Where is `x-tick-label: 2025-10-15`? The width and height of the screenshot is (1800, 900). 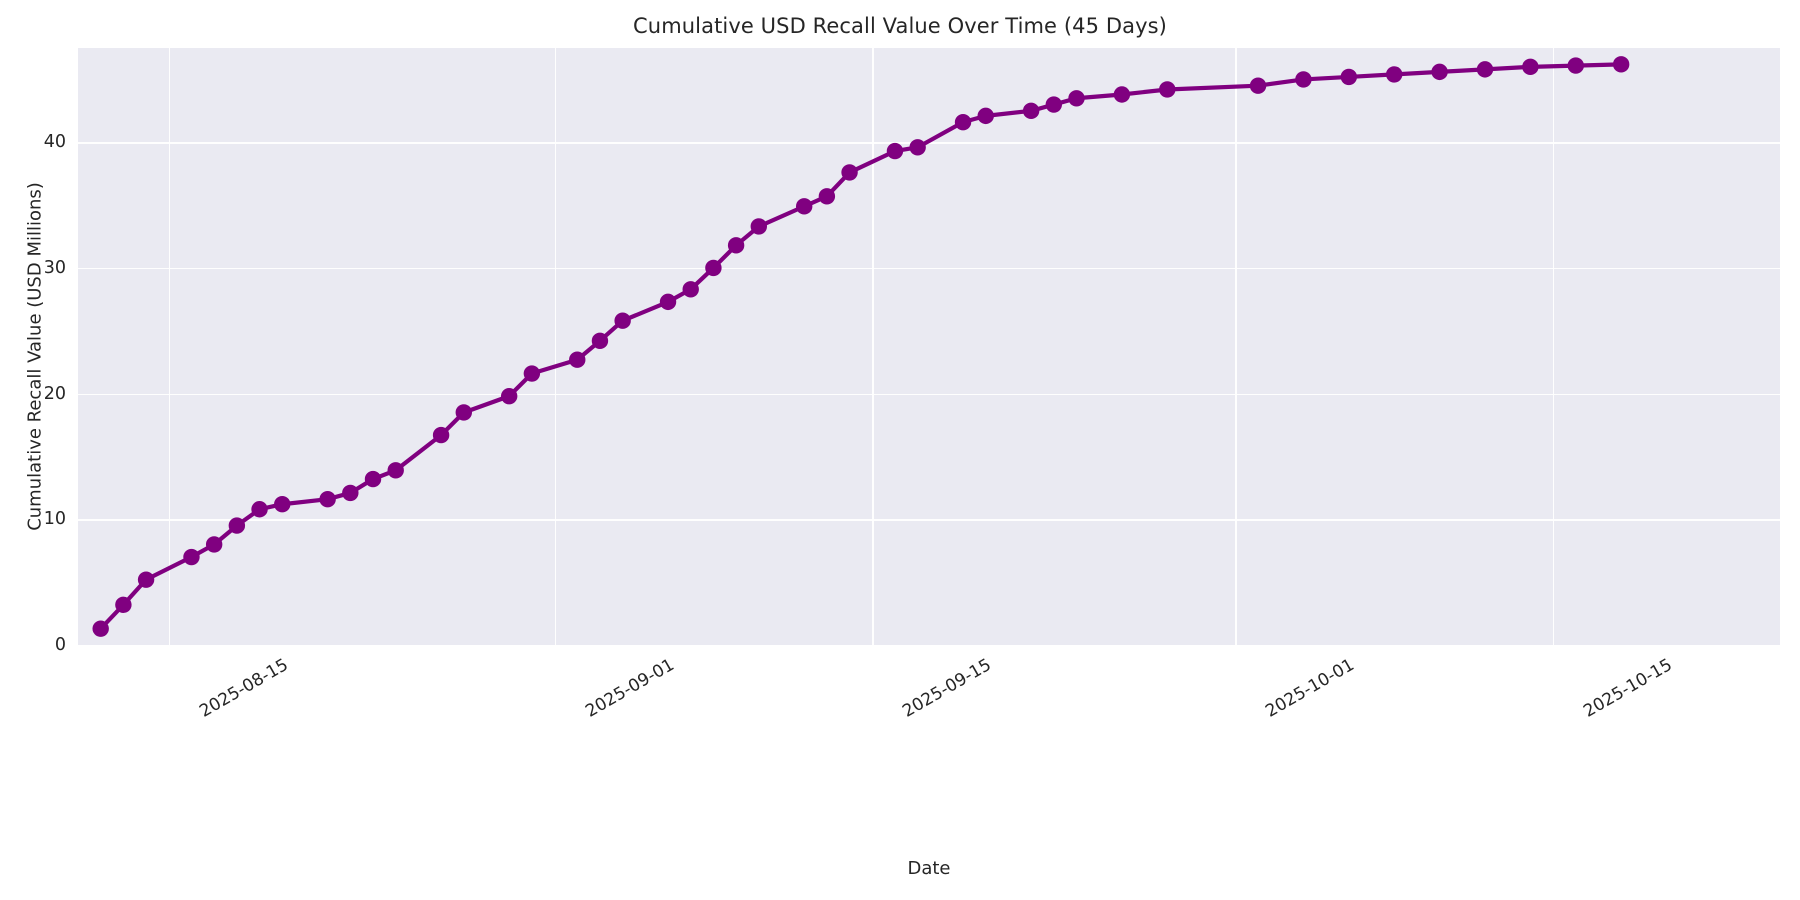 x-tick-label: 2025-10-15 is located at coordinates (1628, 688).